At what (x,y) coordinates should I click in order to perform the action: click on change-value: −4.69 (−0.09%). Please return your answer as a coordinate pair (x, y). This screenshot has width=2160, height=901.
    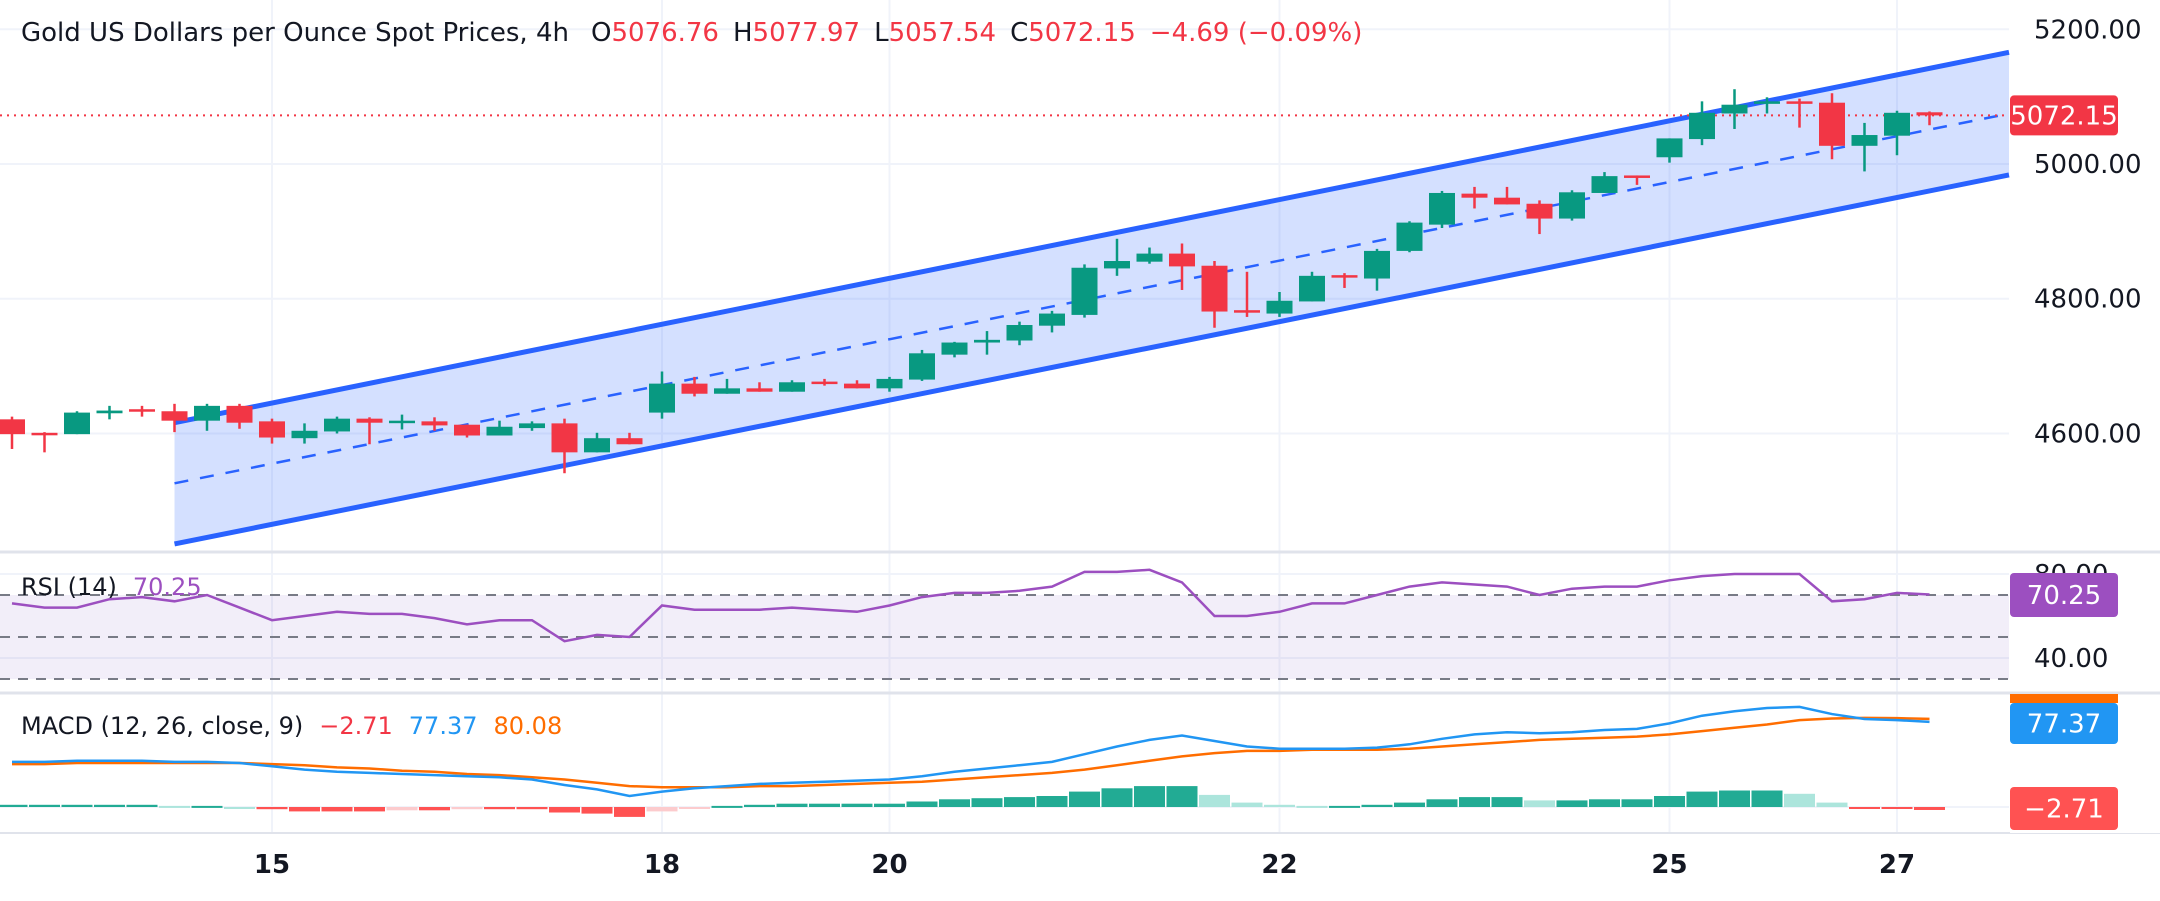
    Looking at the image, I should click on (1256, 33).